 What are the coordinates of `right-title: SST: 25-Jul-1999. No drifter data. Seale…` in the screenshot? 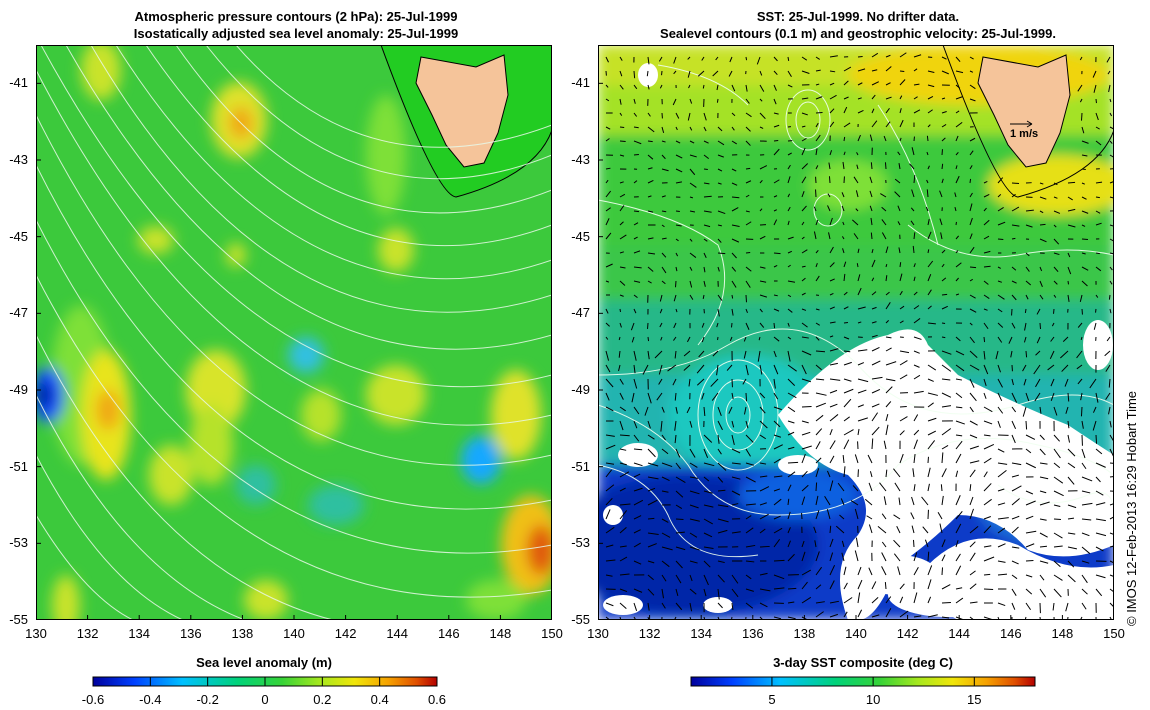 It's located at (858, 25).